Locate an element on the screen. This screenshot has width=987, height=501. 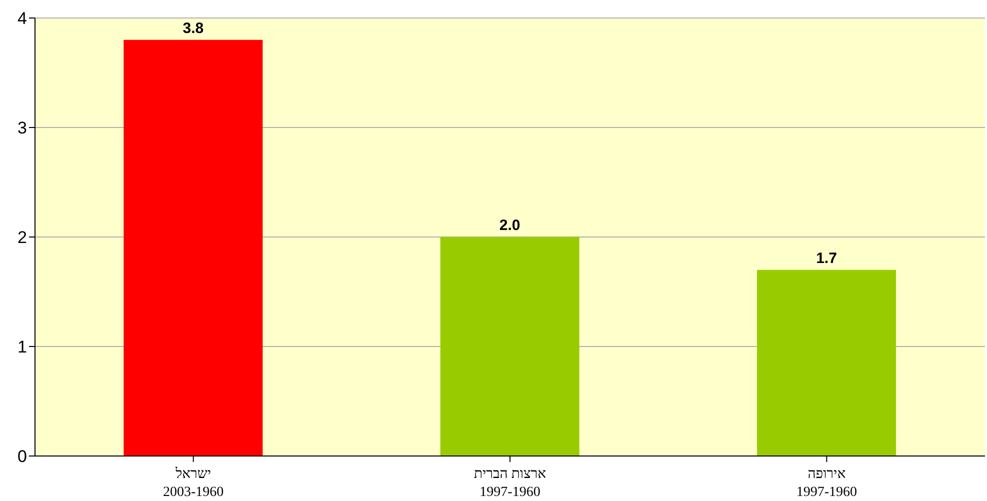
y-tick-label: 0 is located at coordinates (22, 456).